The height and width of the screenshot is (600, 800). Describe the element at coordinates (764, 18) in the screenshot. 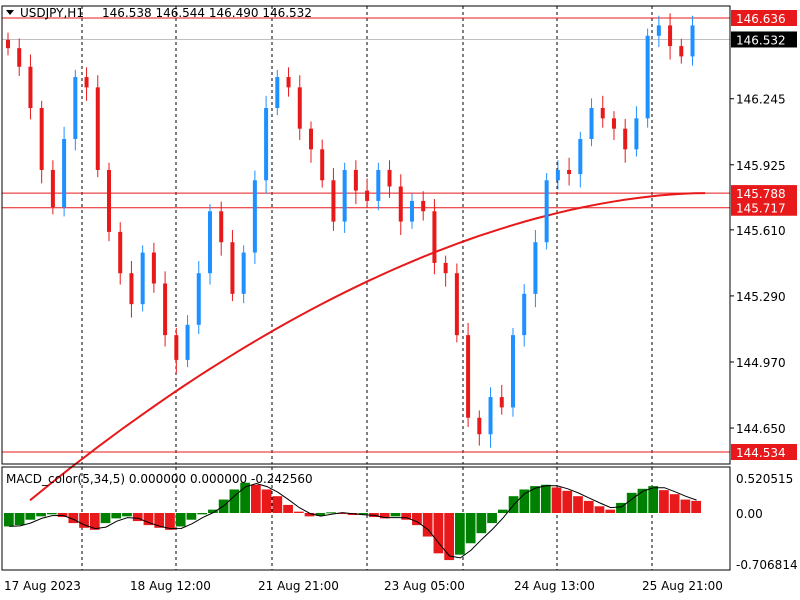

I see `level-label-box` at that location.